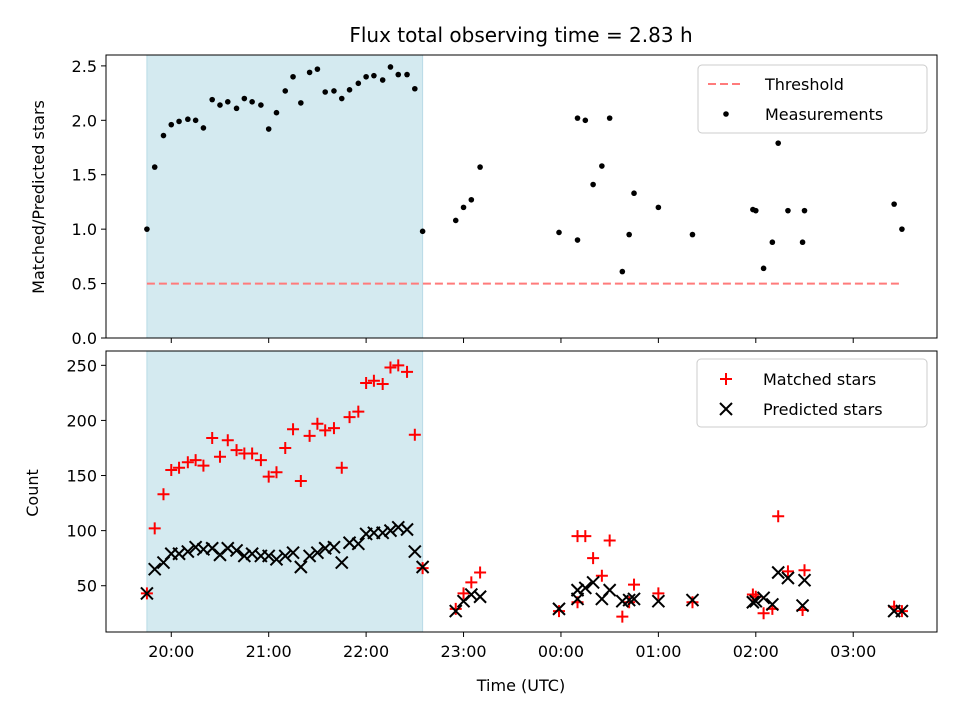  What do you see at coordinates (84, 284) in the screenshot?
I see `y-tick-label: 0.5` at bounding box center [84, 284].